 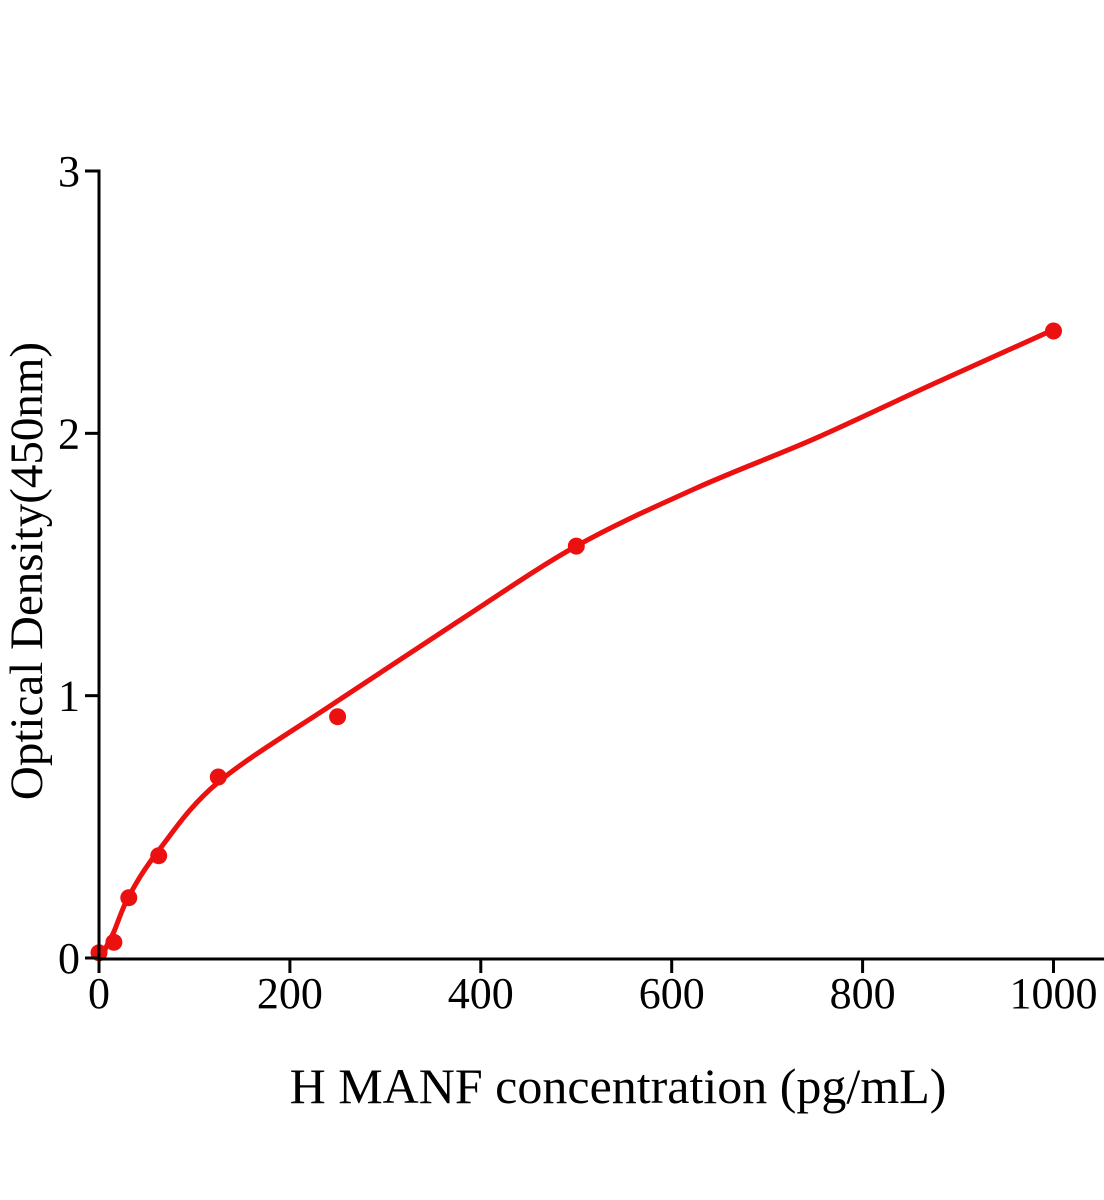 What do you see at coordinates (863, 993) in the screenshot?
I see `x-tick-label: 800` at bounding box center [863, 993].